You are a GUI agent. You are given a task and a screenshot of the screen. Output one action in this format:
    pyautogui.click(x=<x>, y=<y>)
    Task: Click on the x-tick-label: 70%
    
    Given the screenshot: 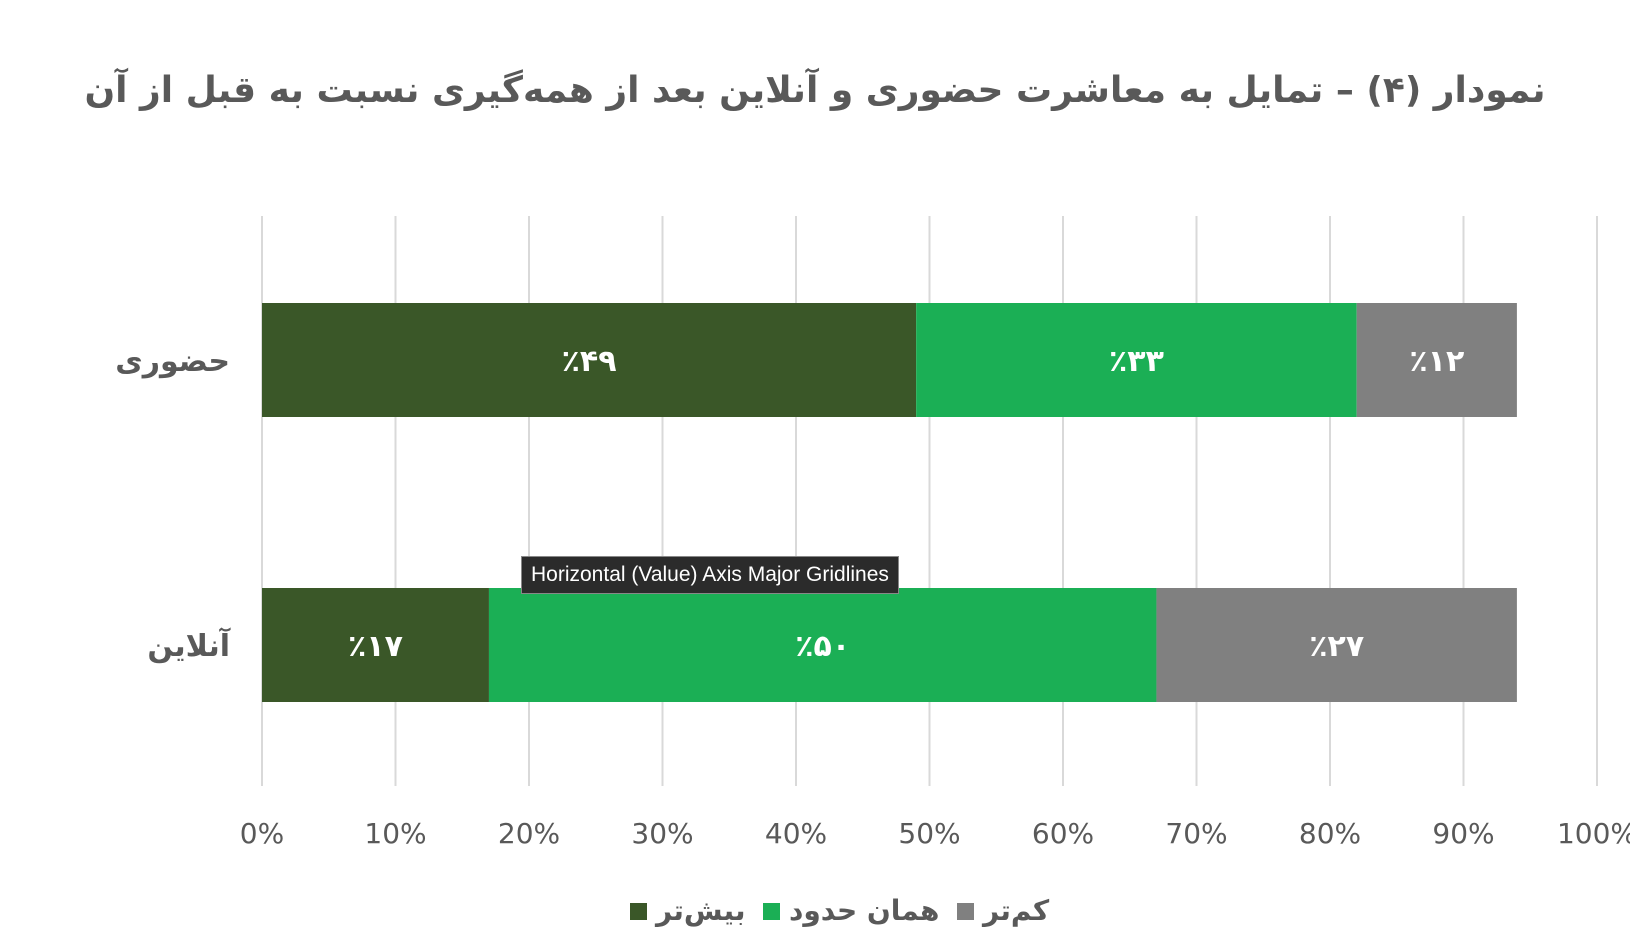 What is the action you would take?
    pyautogui.click(x=1196, y=833)
    